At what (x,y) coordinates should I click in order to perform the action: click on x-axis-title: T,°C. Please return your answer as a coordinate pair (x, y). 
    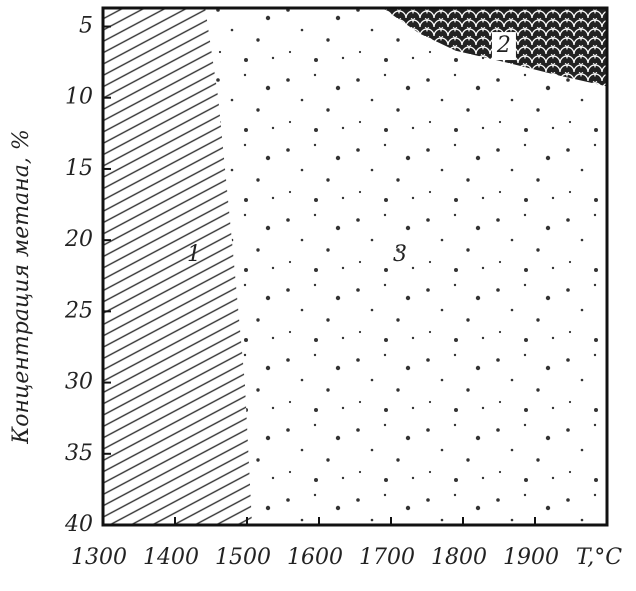
    Looking at the image, I should click on (599, 557).